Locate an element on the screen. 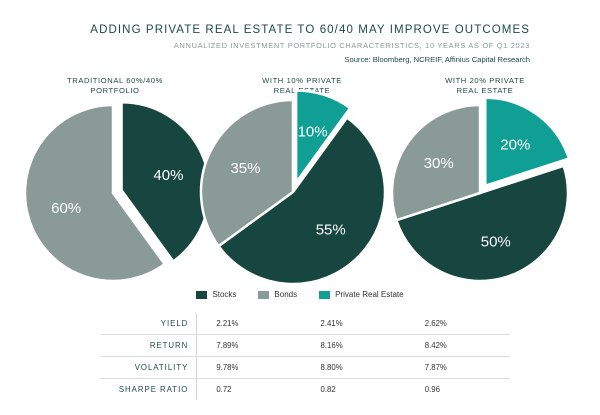  legend-swatch-stocks is located at coordinates (202, 294).